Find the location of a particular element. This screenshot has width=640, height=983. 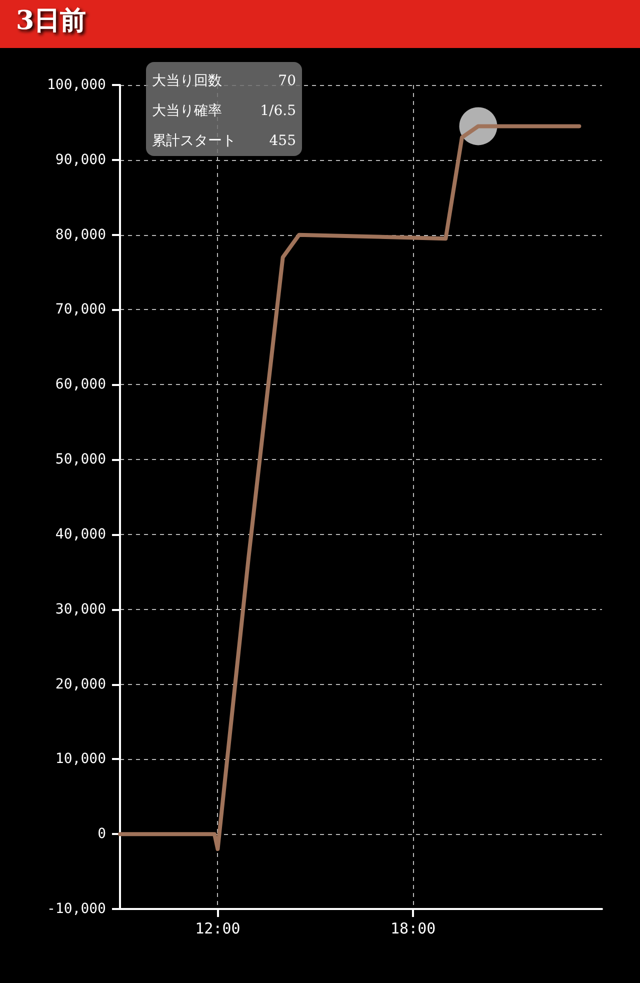

y-tick-label: -10,000 is located at coordinates (76, 909).